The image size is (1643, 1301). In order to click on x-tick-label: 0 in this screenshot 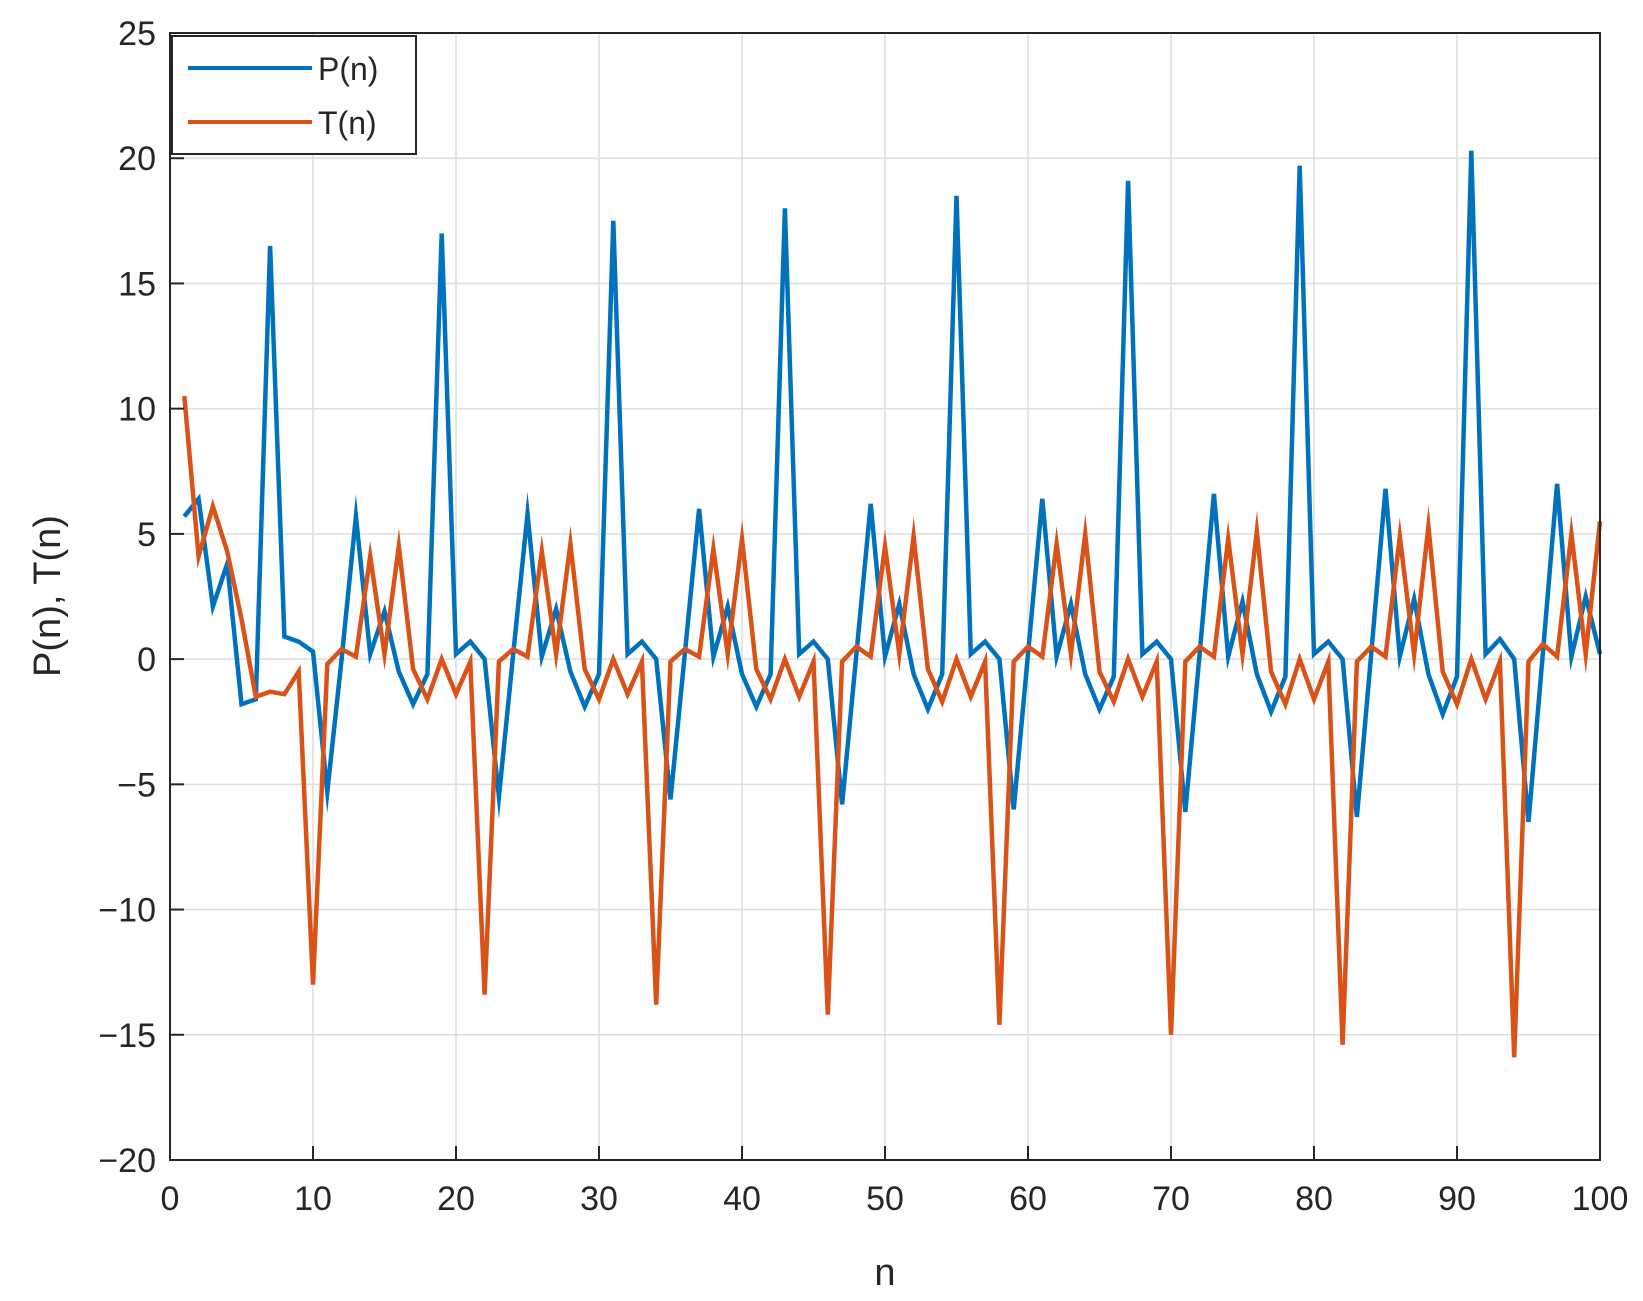, I will do `click(170, 1199)`.